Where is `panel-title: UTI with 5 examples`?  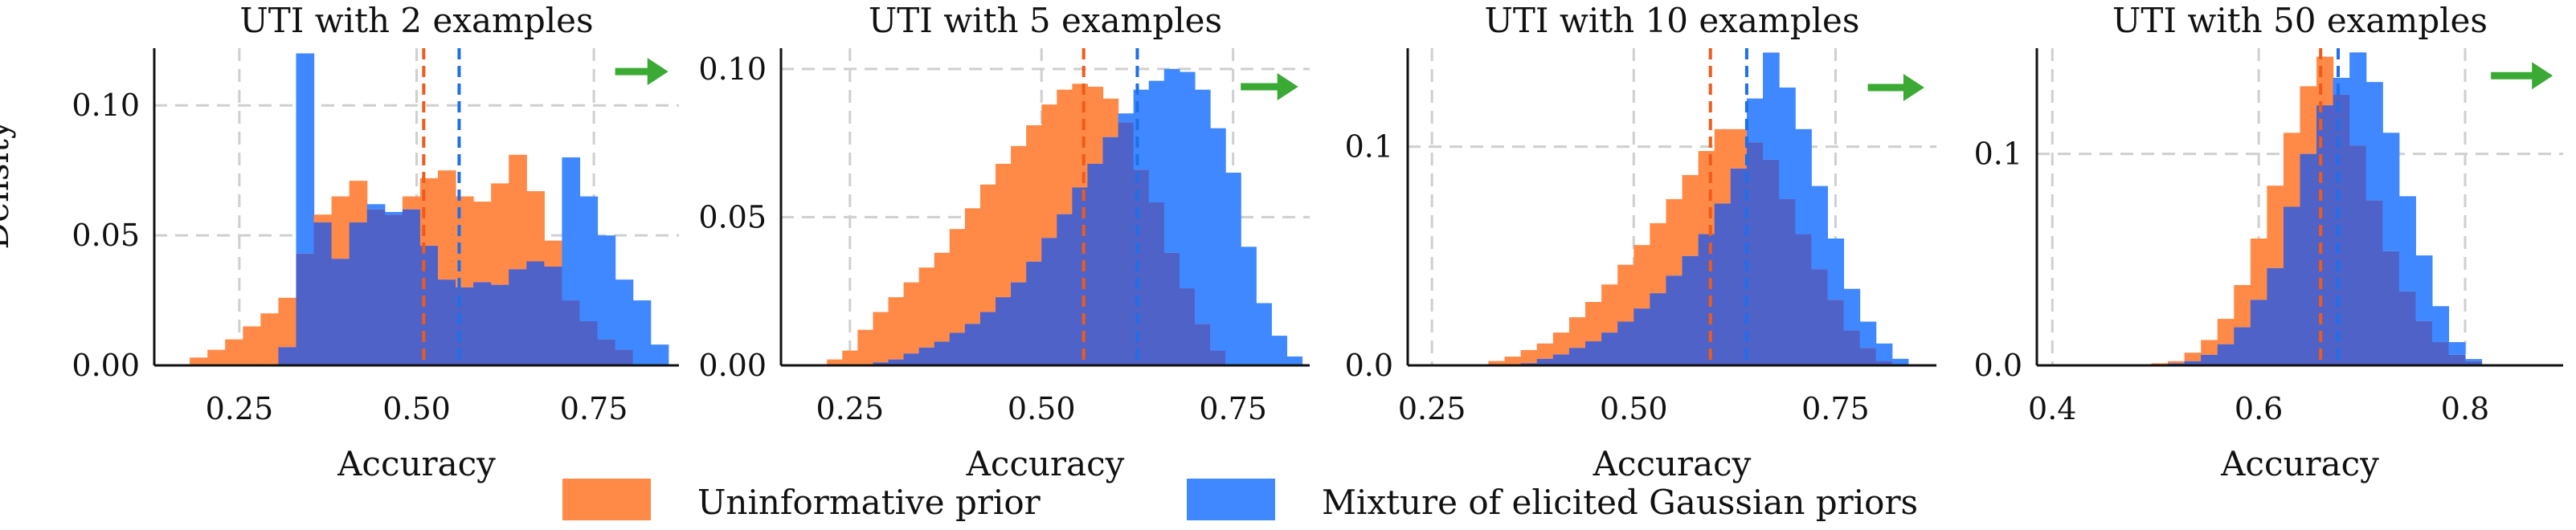
panel-title: UTI with 5 examples is located at coordinates (1045, 20).